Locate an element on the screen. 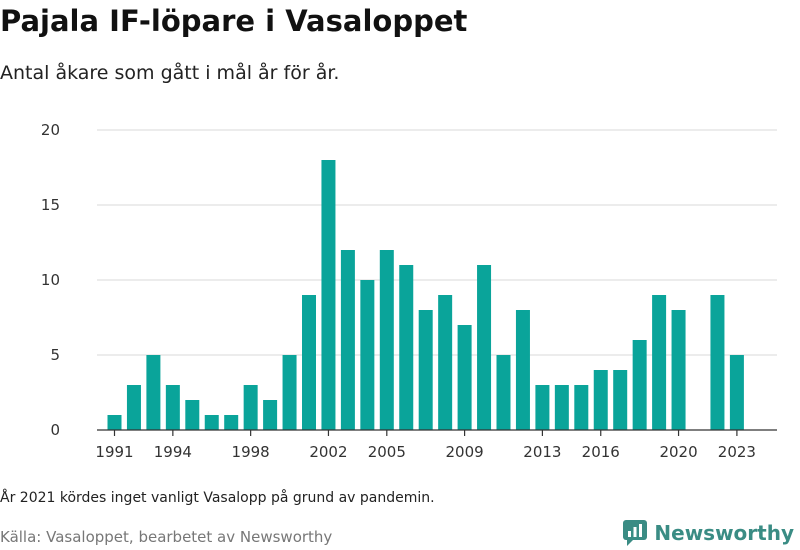  bar-2017 is located at coordinates (620, 400).